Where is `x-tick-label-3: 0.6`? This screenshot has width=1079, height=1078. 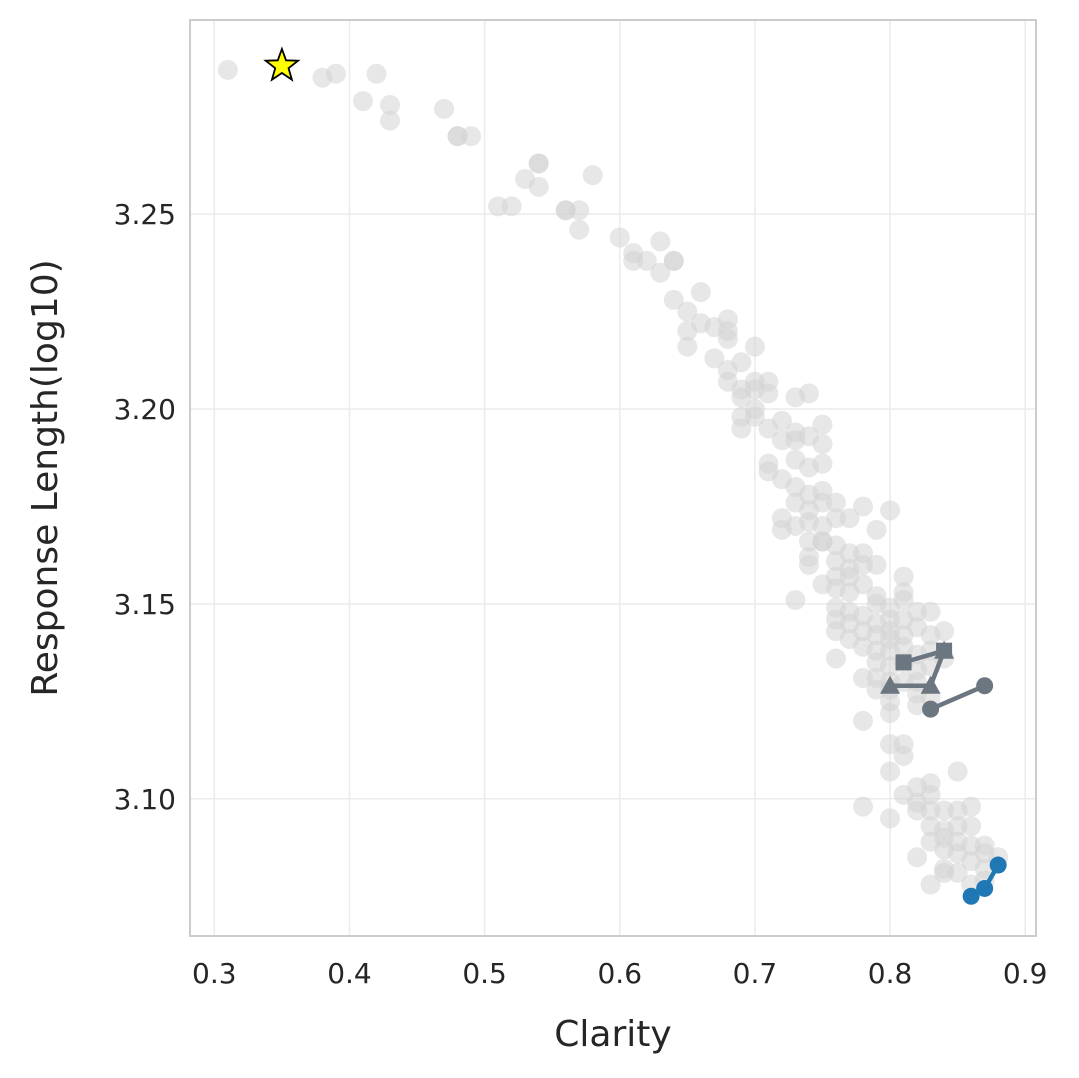 x-tick-label-3: 0.6 is located at coordinates (619, 973).